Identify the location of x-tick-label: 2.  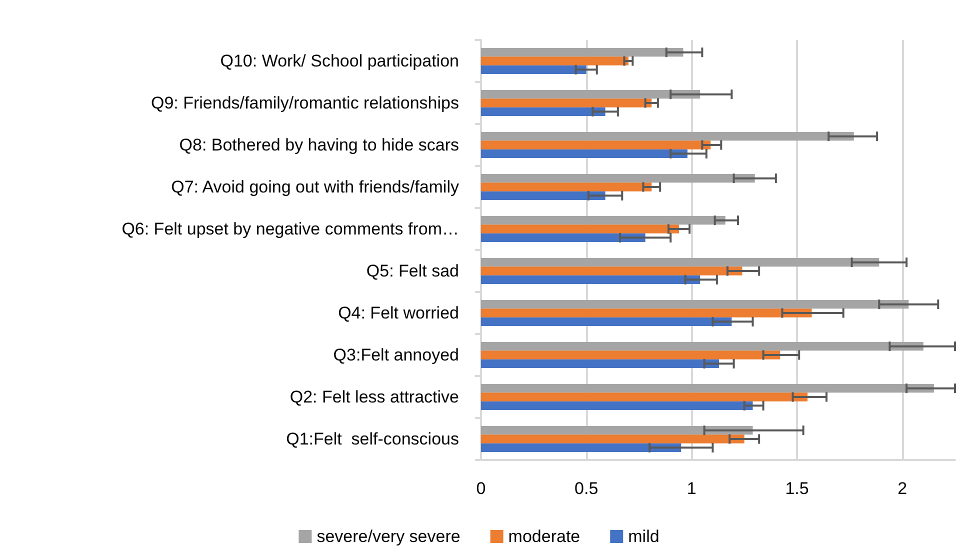
(903, 488).